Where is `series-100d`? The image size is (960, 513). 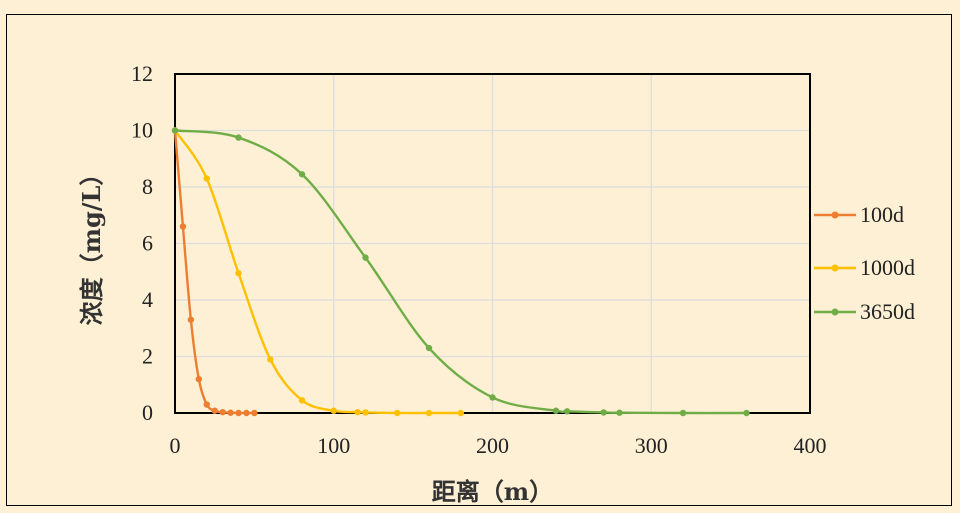 series-100d is located at coordinates (214, 272).